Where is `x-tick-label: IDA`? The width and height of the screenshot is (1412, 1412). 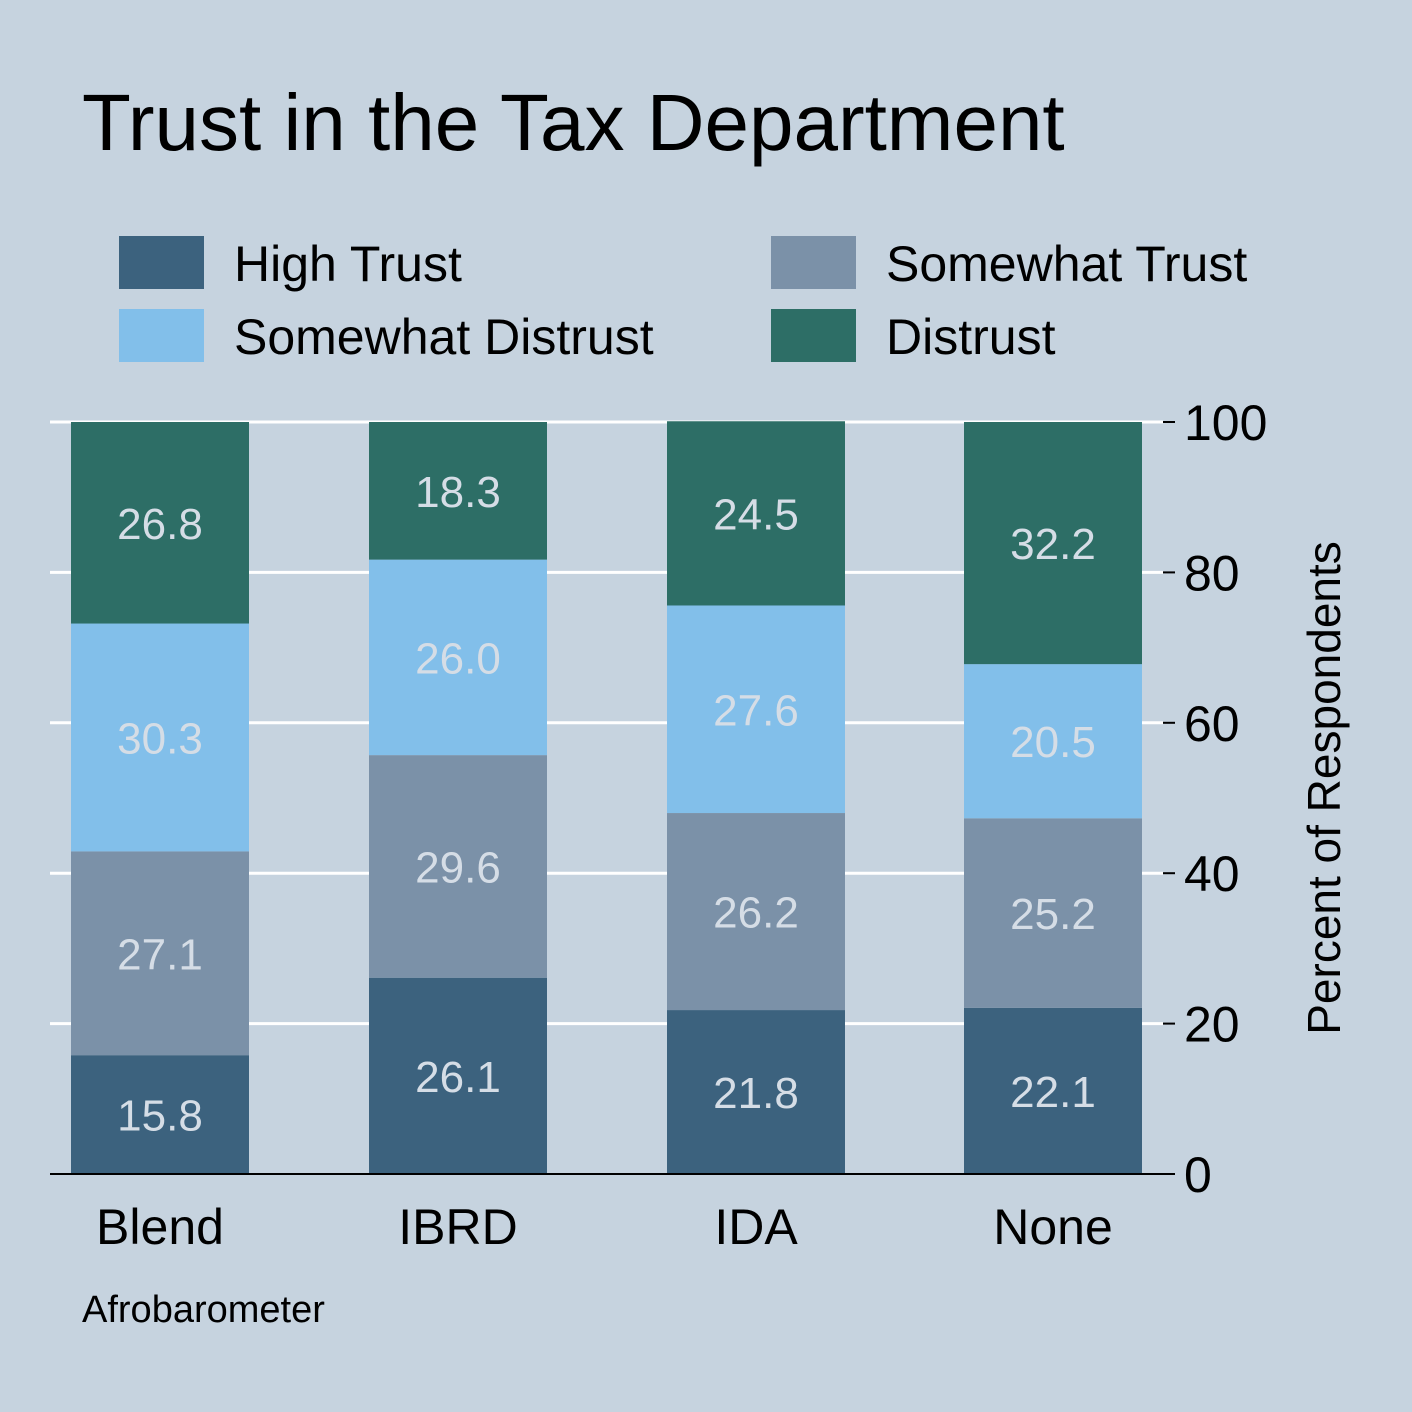 x-tick-label: IDA is located at coordinates (756, 1227).